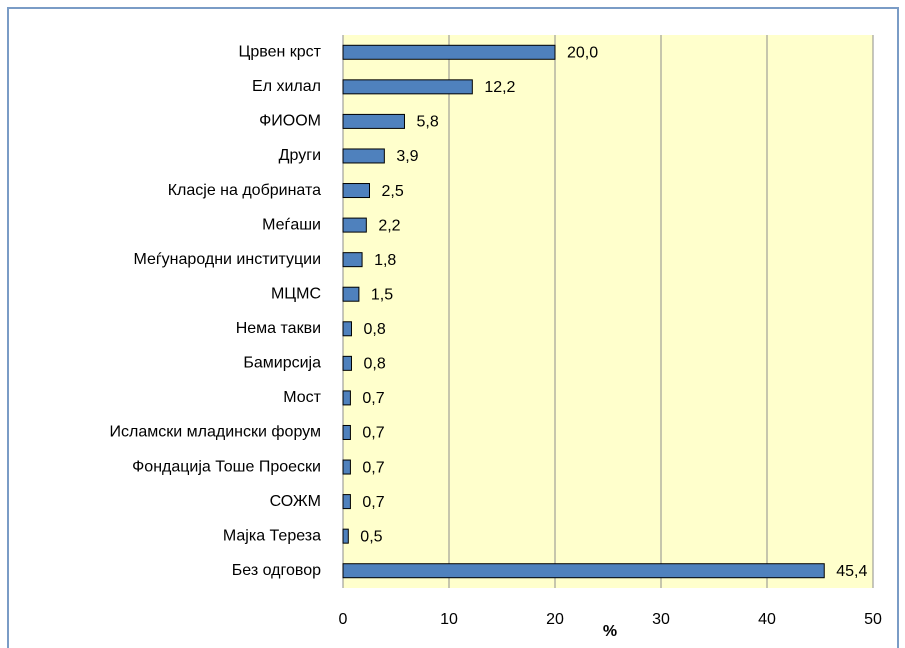 Image resolution: width=905 pixels, height=648 pixels. What do you see at coordinates (286, 86) in the screenshot?
I see `y-tick-label: Ел хилал` at bounding box center [286, 86].